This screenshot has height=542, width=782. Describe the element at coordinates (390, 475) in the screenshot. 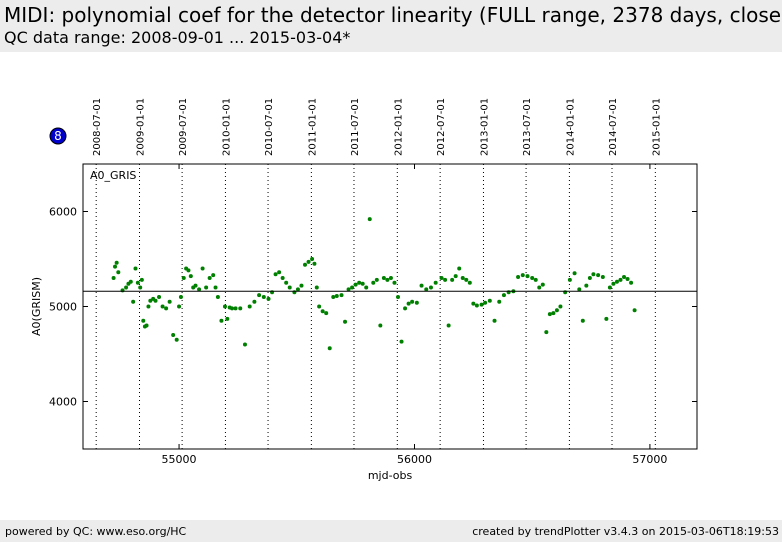

I see `x-axis-label: mjd-obs` at that location.